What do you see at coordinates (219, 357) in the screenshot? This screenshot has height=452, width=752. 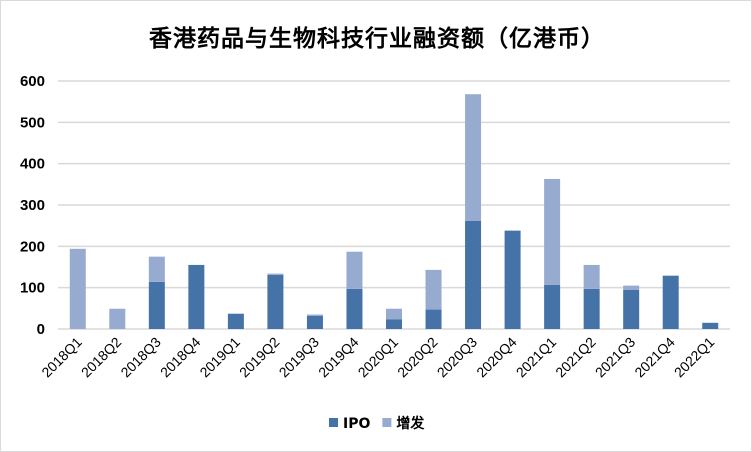 I see `x-tick-label: 2019Q1` at bounding box center [219, 357].